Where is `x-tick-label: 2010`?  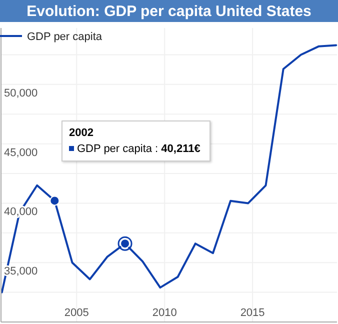
x-tick-label: 2010 is located at coordinates (164, 313).